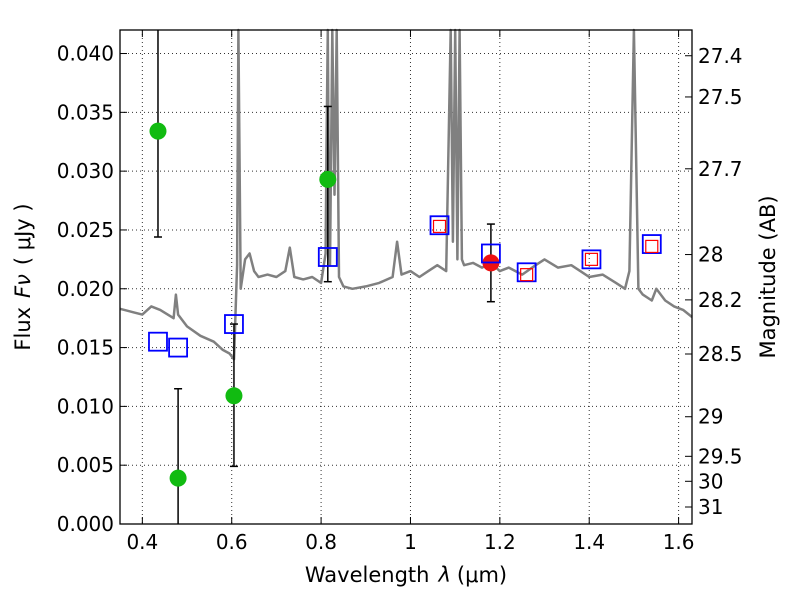 The height and width of the screenshot is (600, 800). I want to click on x-axis-label-symbol: λ, so click(443, 575).